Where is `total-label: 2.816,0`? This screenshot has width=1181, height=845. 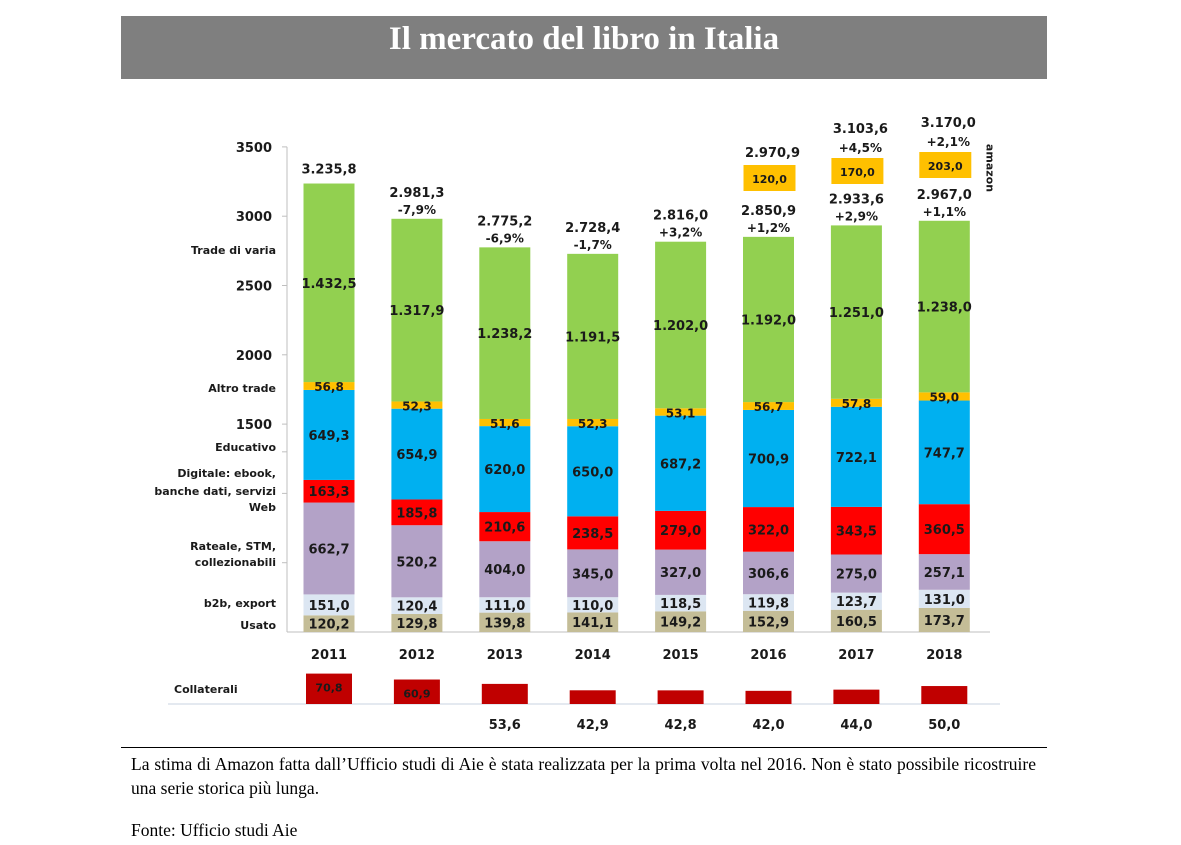 total-label: 2.816,0 is located at coordinates (680, 216).